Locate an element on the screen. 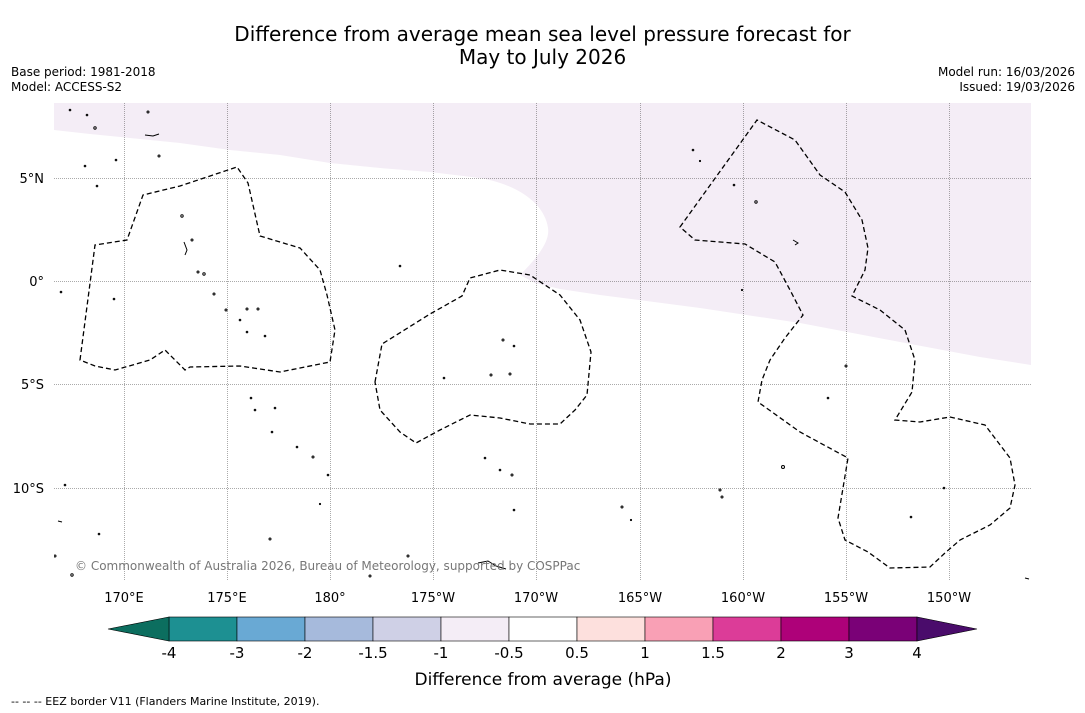 The width and height of the screenshot is (1085, 713). eez-kiribati-gilbert is located at coordinates (207, 269).